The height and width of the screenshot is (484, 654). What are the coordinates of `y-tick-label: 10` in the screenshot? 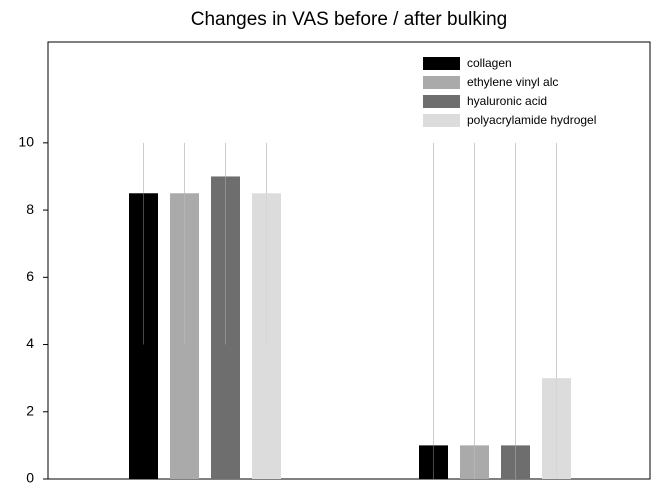 It's located at (26, 142).